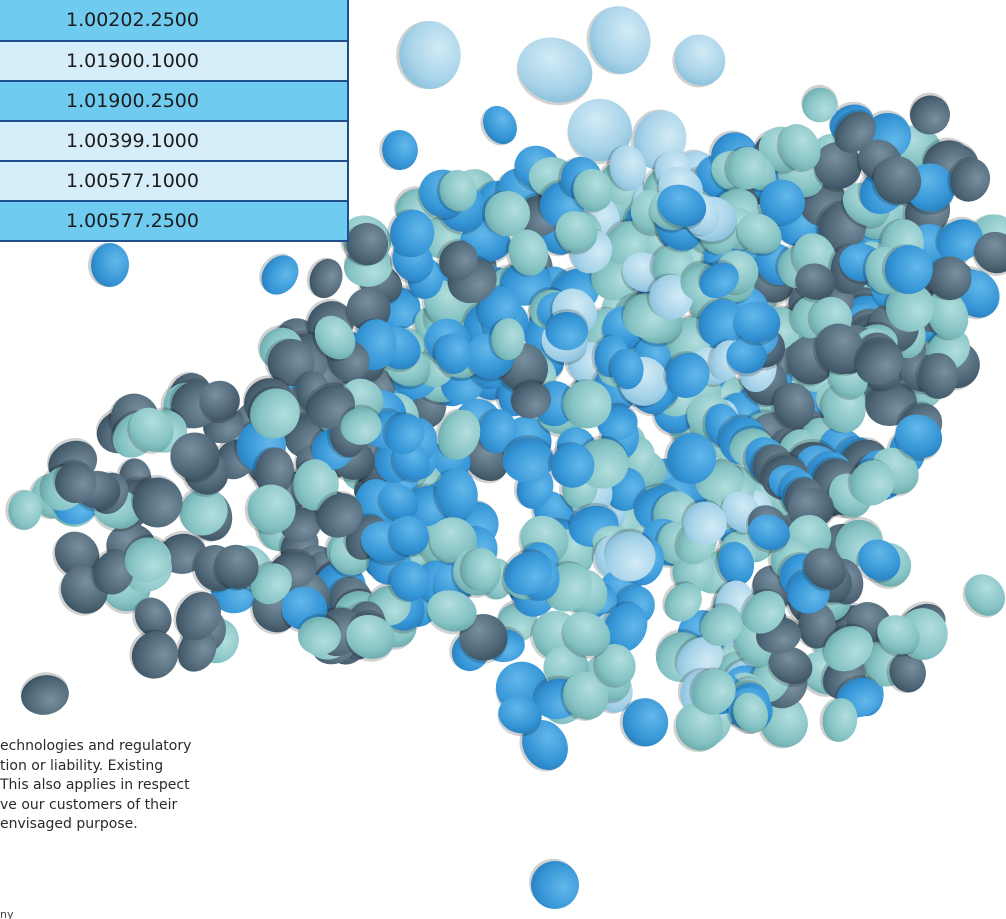  What do you see at coordinates (174, 181) in the screenshot?
I see `article-number: 1.00577.1000` at bounding box center [174, 181].